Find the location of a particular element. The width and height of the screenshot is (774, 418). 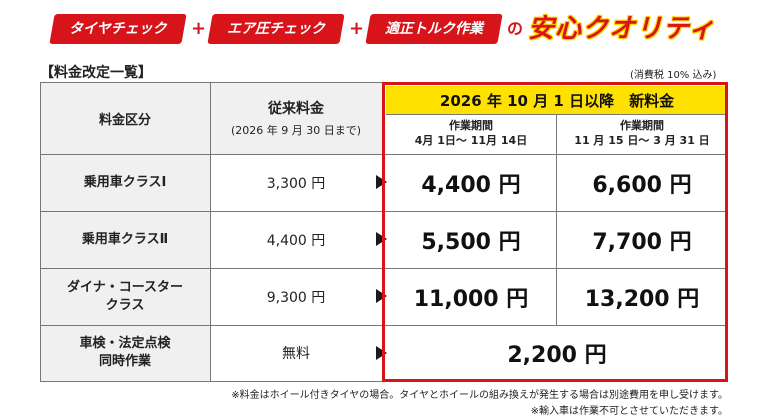

old-price-cell: 4,400 円 is located at coordinates (296, 239).